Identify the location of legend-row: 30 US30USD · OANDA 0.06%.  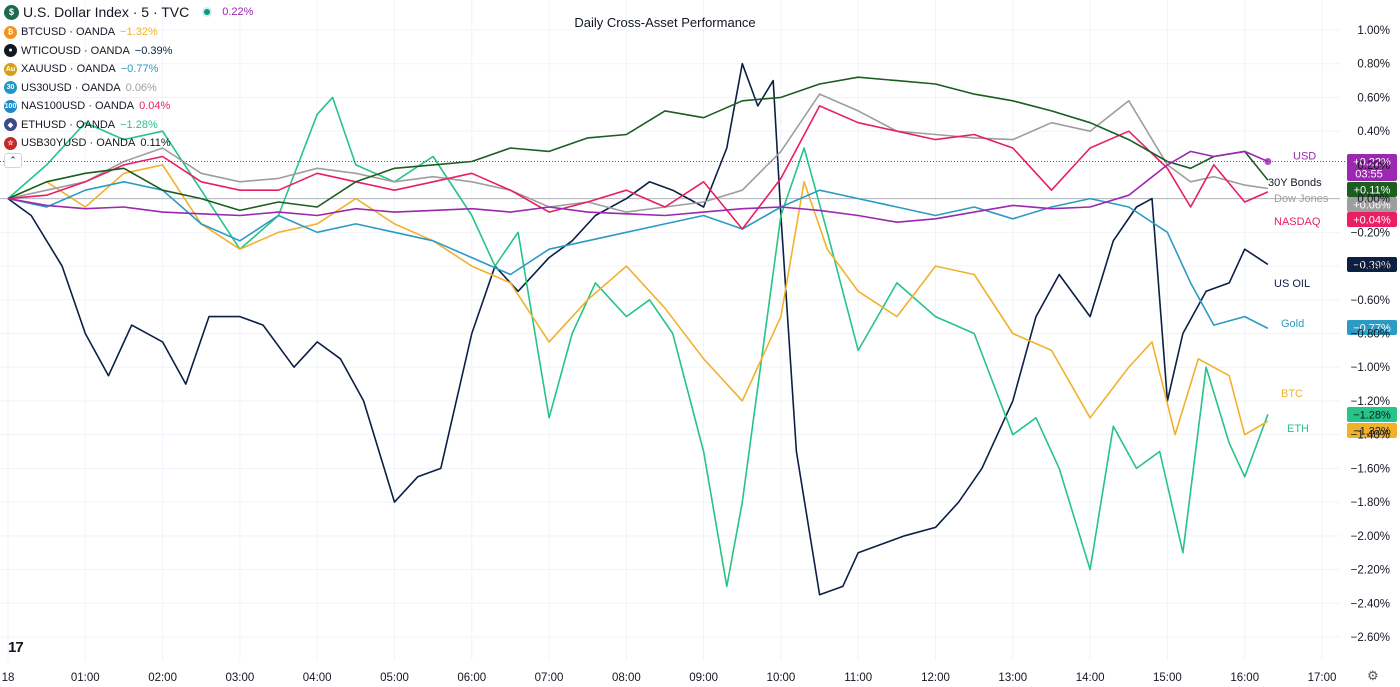
(128, 88).